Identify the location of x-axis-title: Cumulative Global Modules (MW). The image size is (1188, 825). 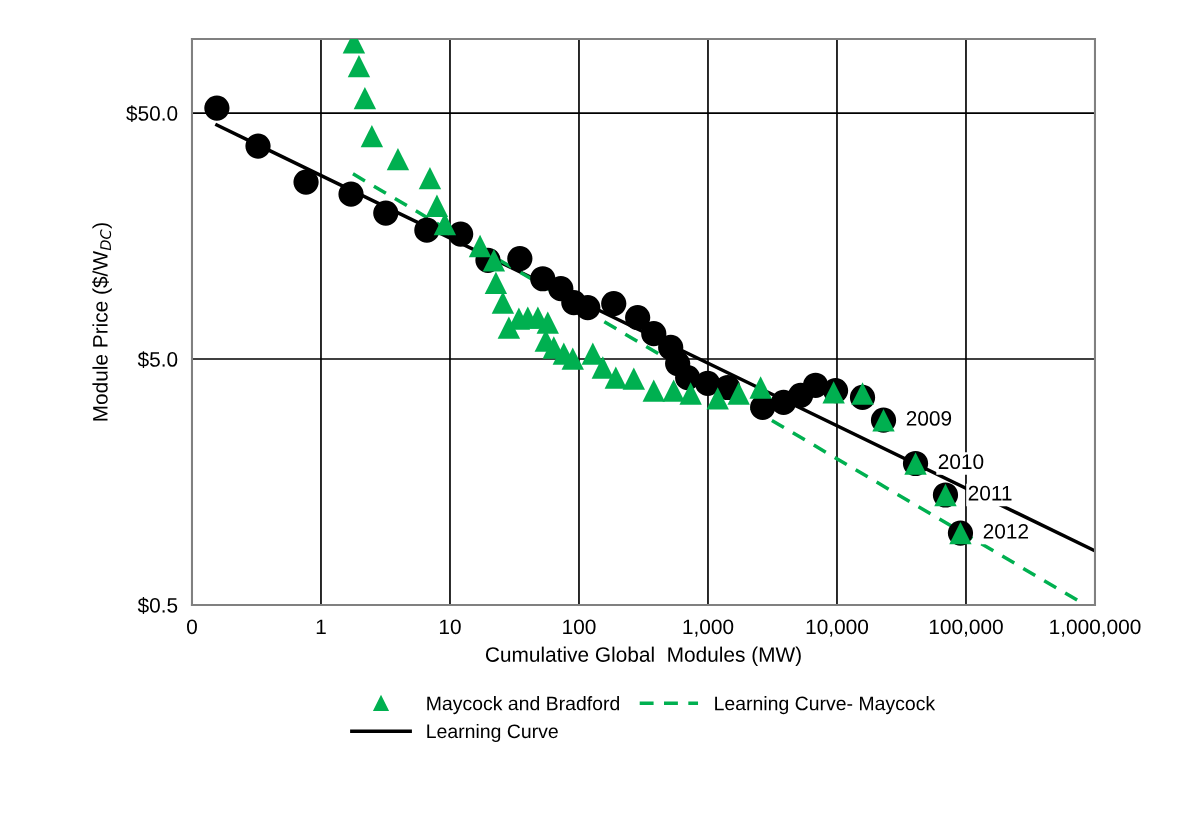
(643, 656).